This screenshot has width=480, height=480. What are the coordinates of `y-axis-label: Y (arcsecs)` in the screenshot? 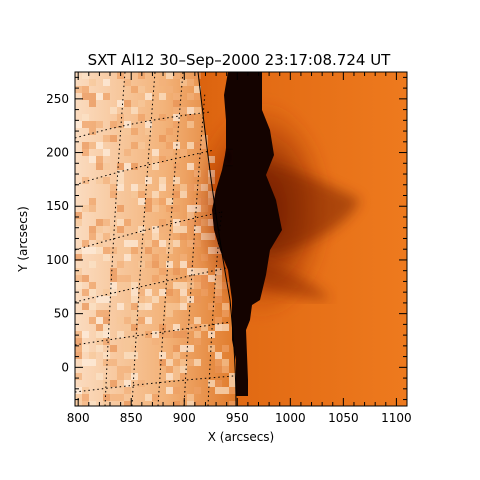 It's located at (23, 239).